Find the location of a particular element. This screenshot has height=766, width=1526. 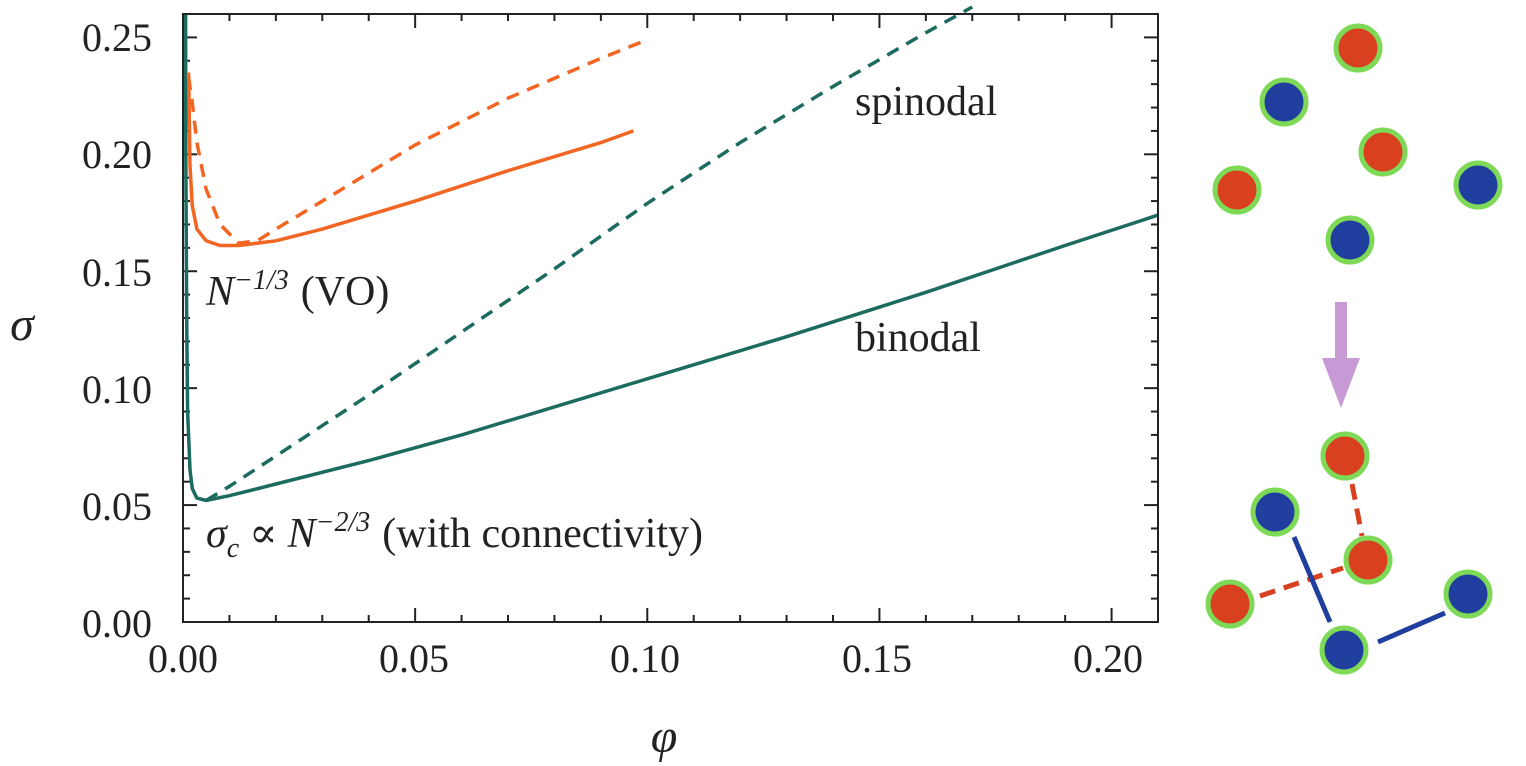

bonded-network-group is located at coordinates (1349, 553).